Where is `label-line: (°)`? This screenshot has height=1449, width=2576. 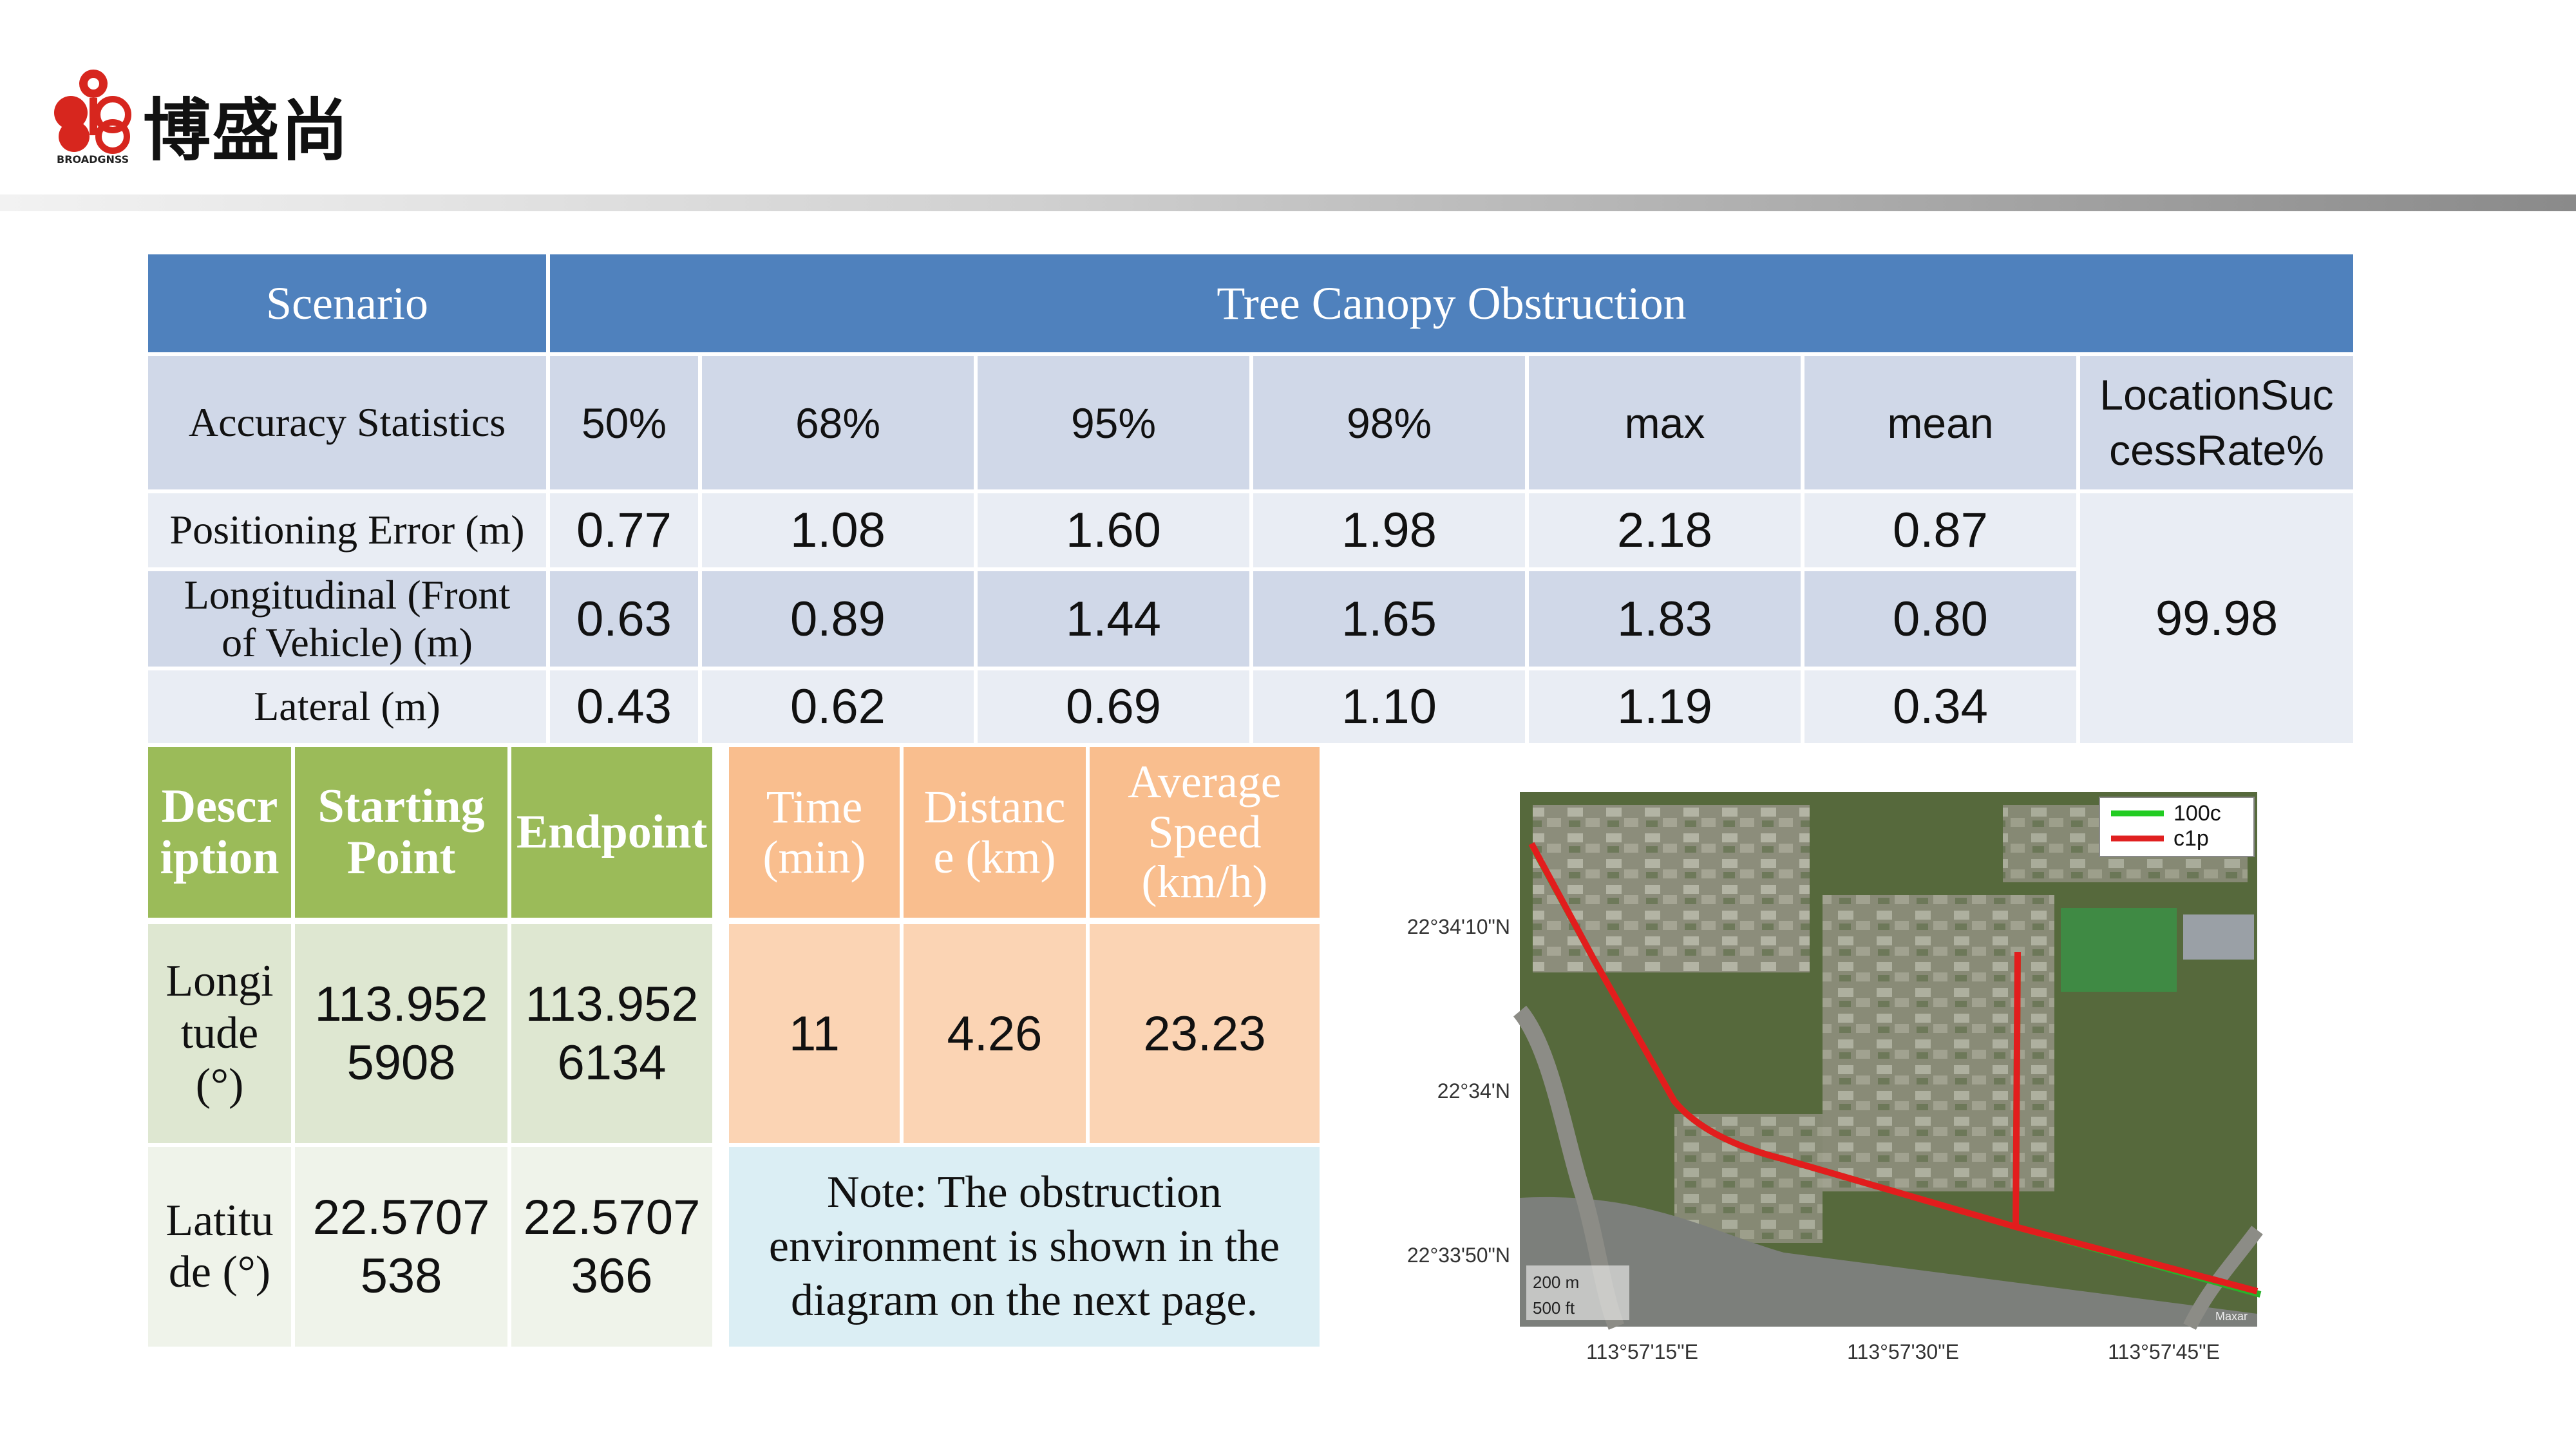
label-line: (°) is located at coordinates (219, 1085).